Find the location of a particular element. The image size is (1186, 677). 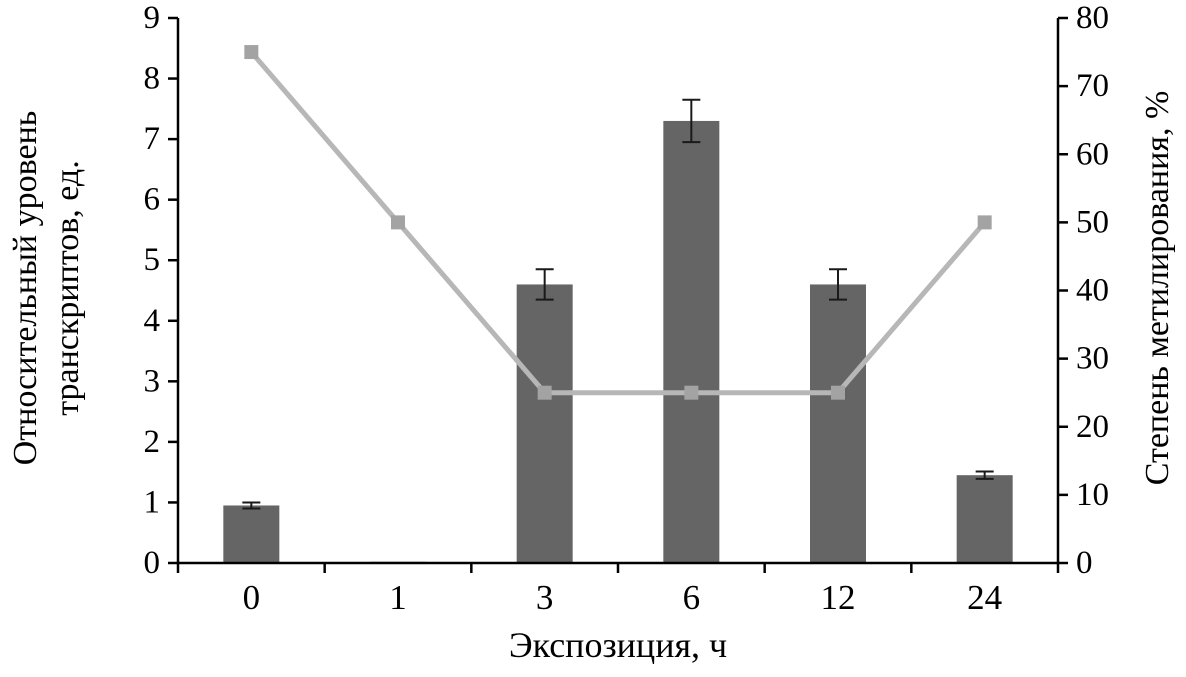

left-axis-tick-label: 6 is located at coordinates (152, 200).